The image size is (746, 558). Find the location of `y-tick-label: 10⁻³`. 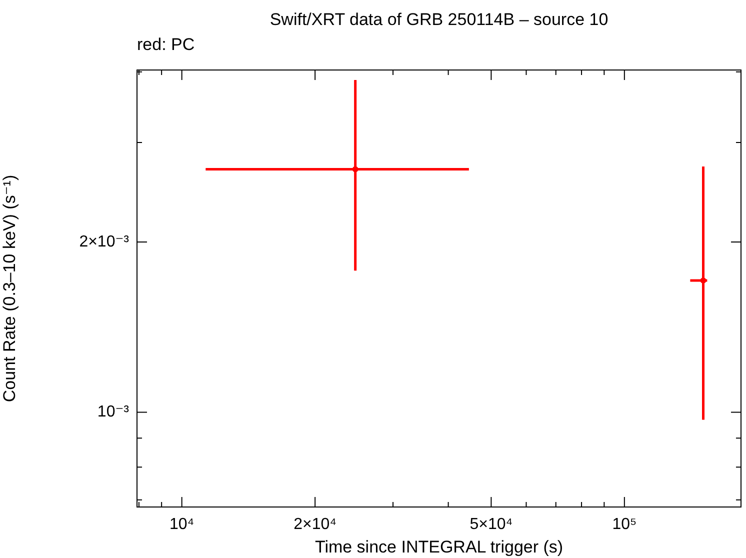

y-tick-label: 10⁻³ is located at coordinates (113, 412).